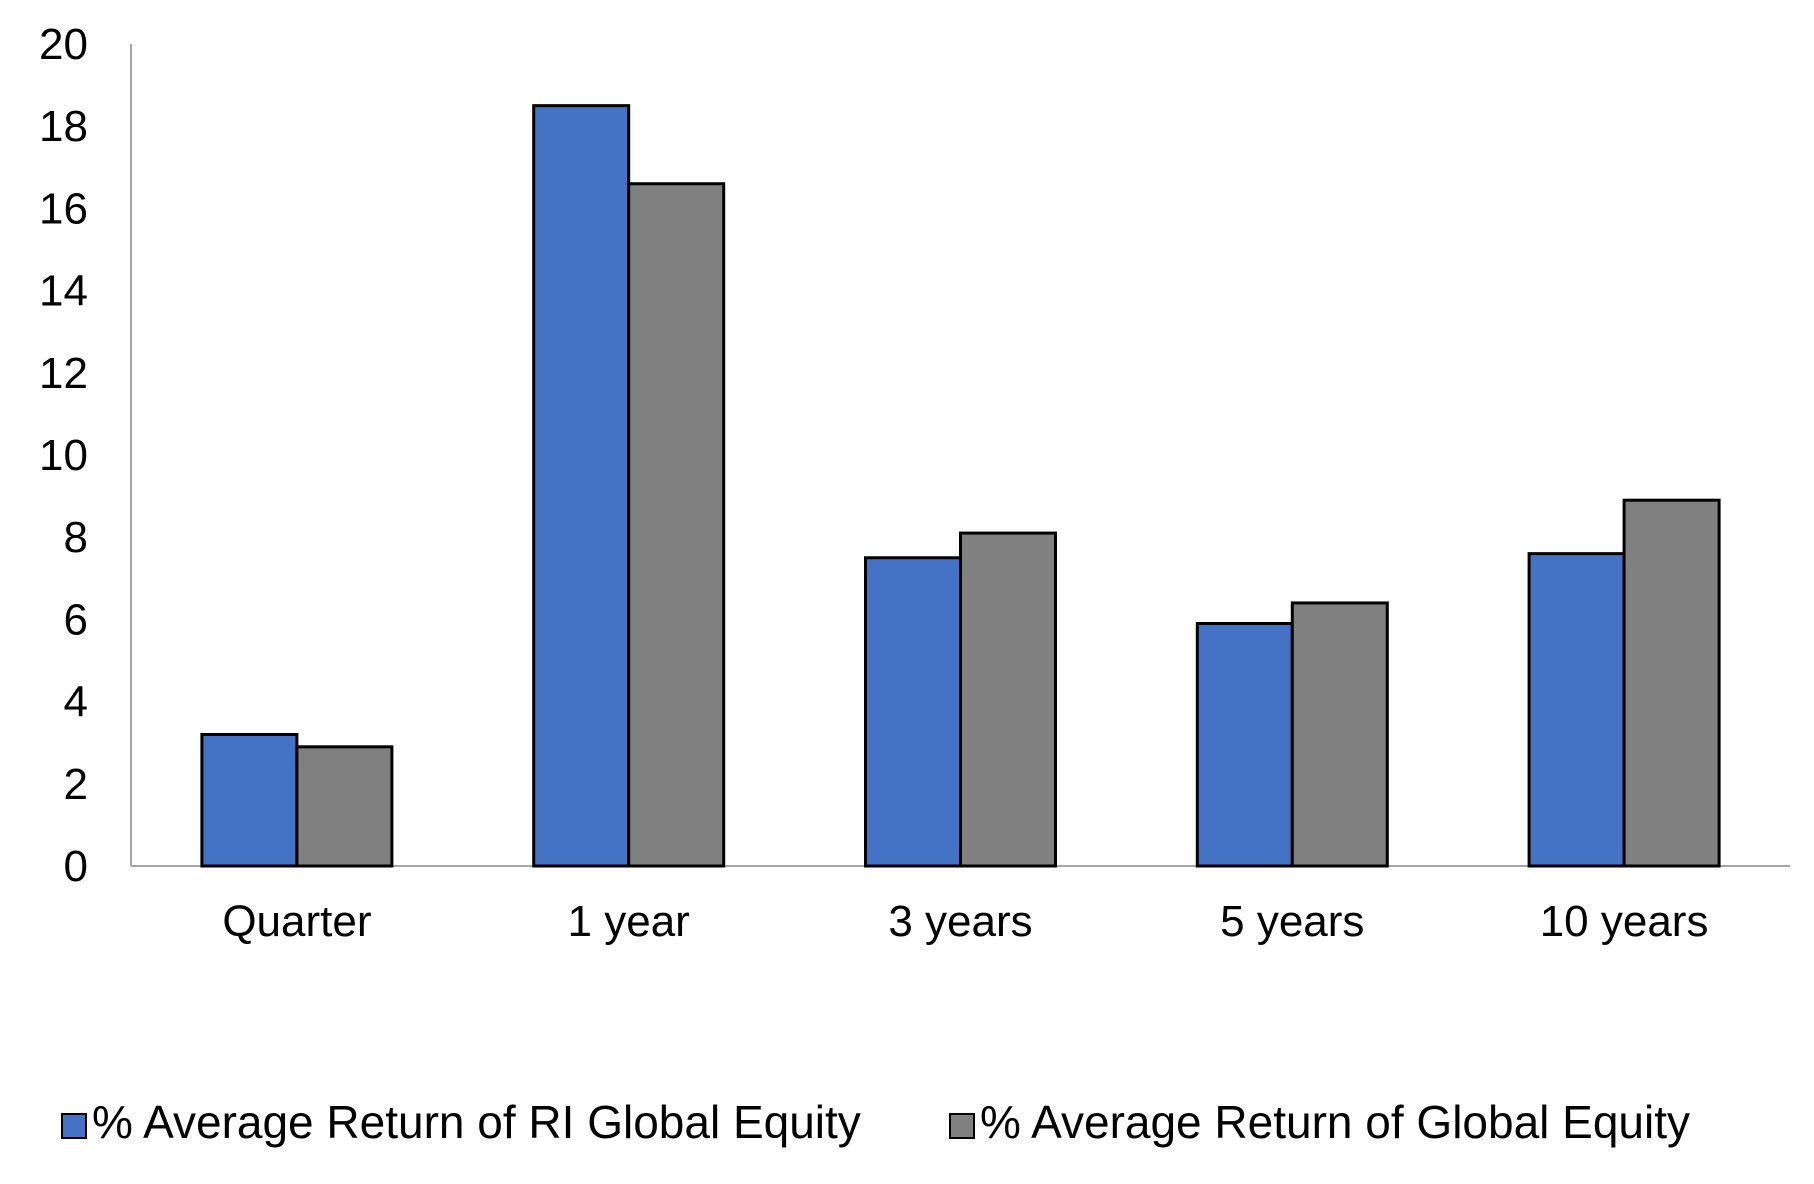  What do you see at coordinates (63, 455) in the screenshot?
I see `y-tick-label: 10` at bounding box center [63, 455].